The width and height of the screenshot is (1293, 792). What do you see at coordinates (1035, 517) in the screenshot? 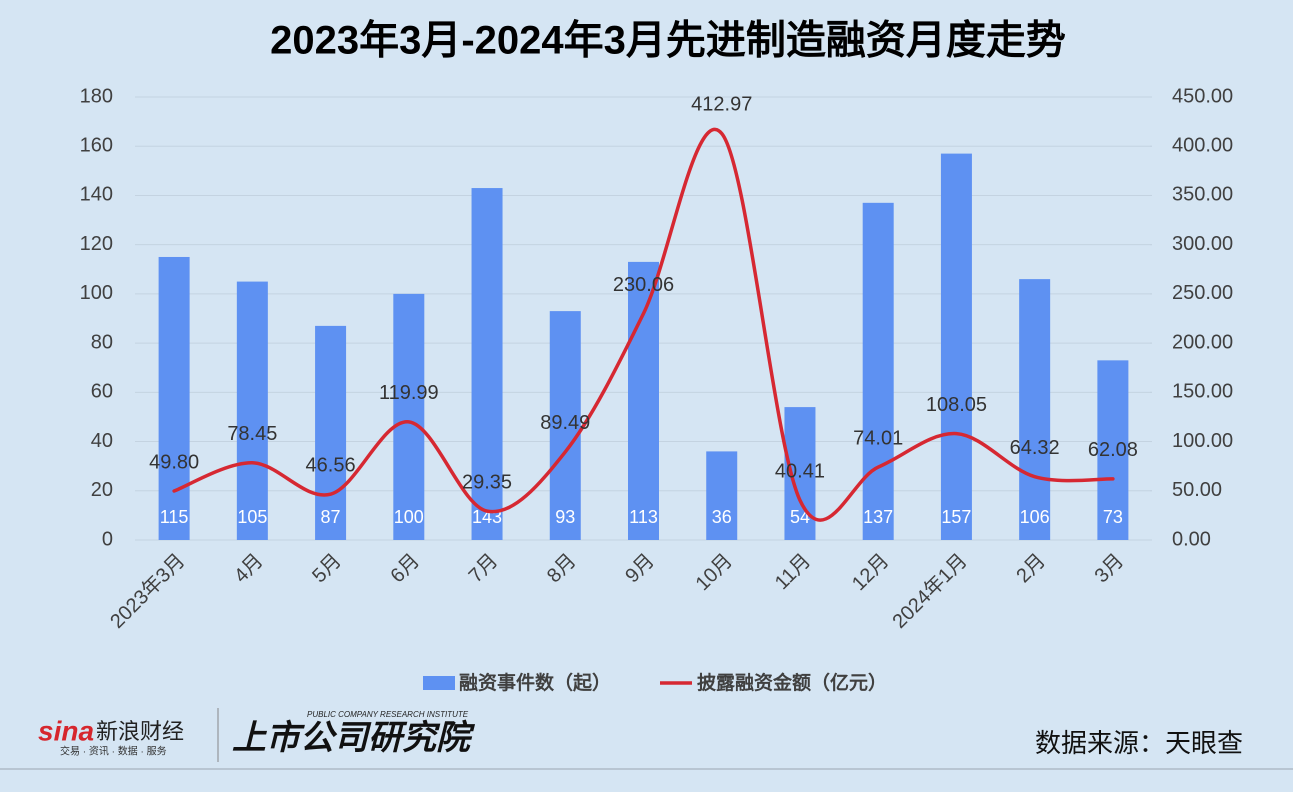
I see `bar-value-label: 106` at bounding box center [1035, 517].